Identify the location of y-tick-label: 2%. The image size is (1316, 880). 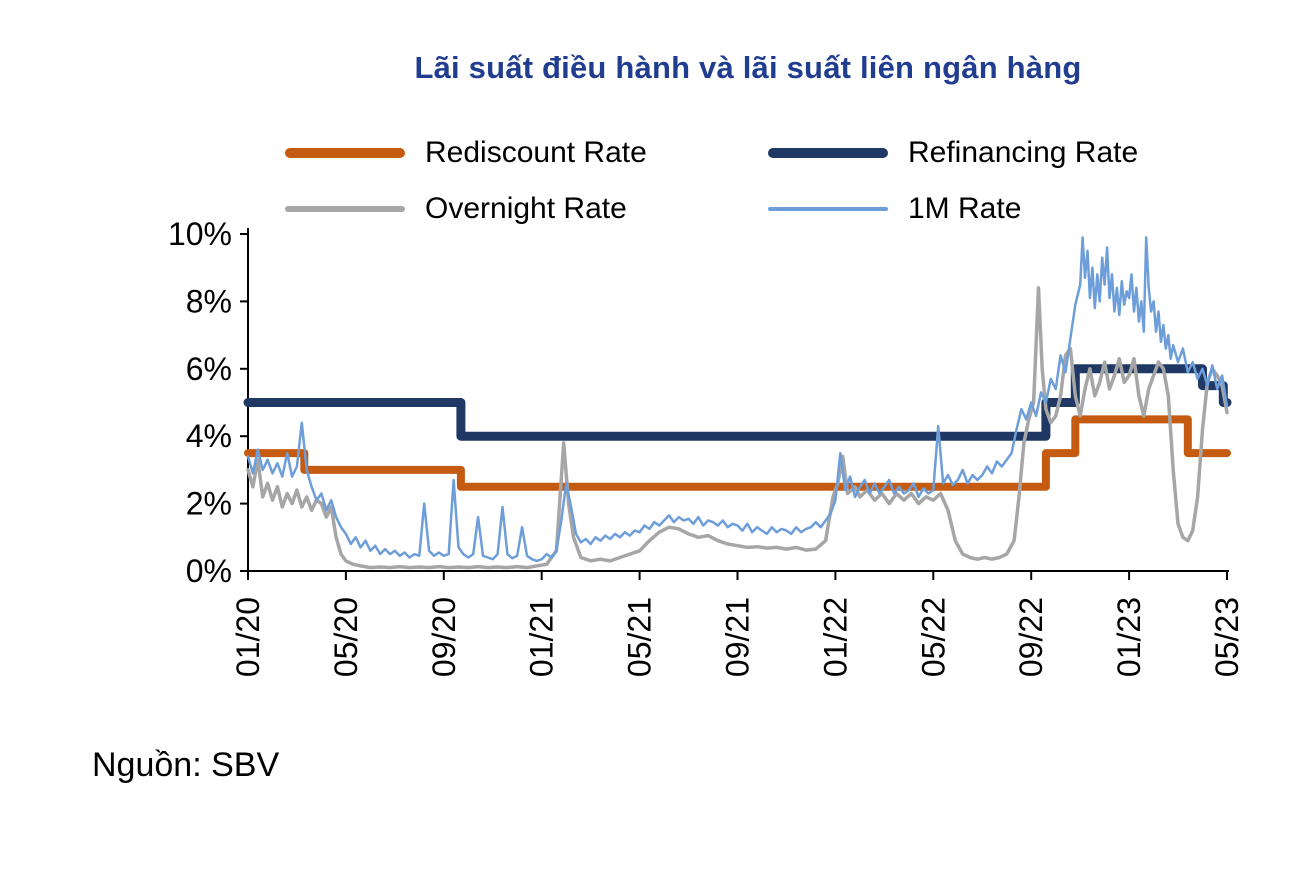
(209, 504).